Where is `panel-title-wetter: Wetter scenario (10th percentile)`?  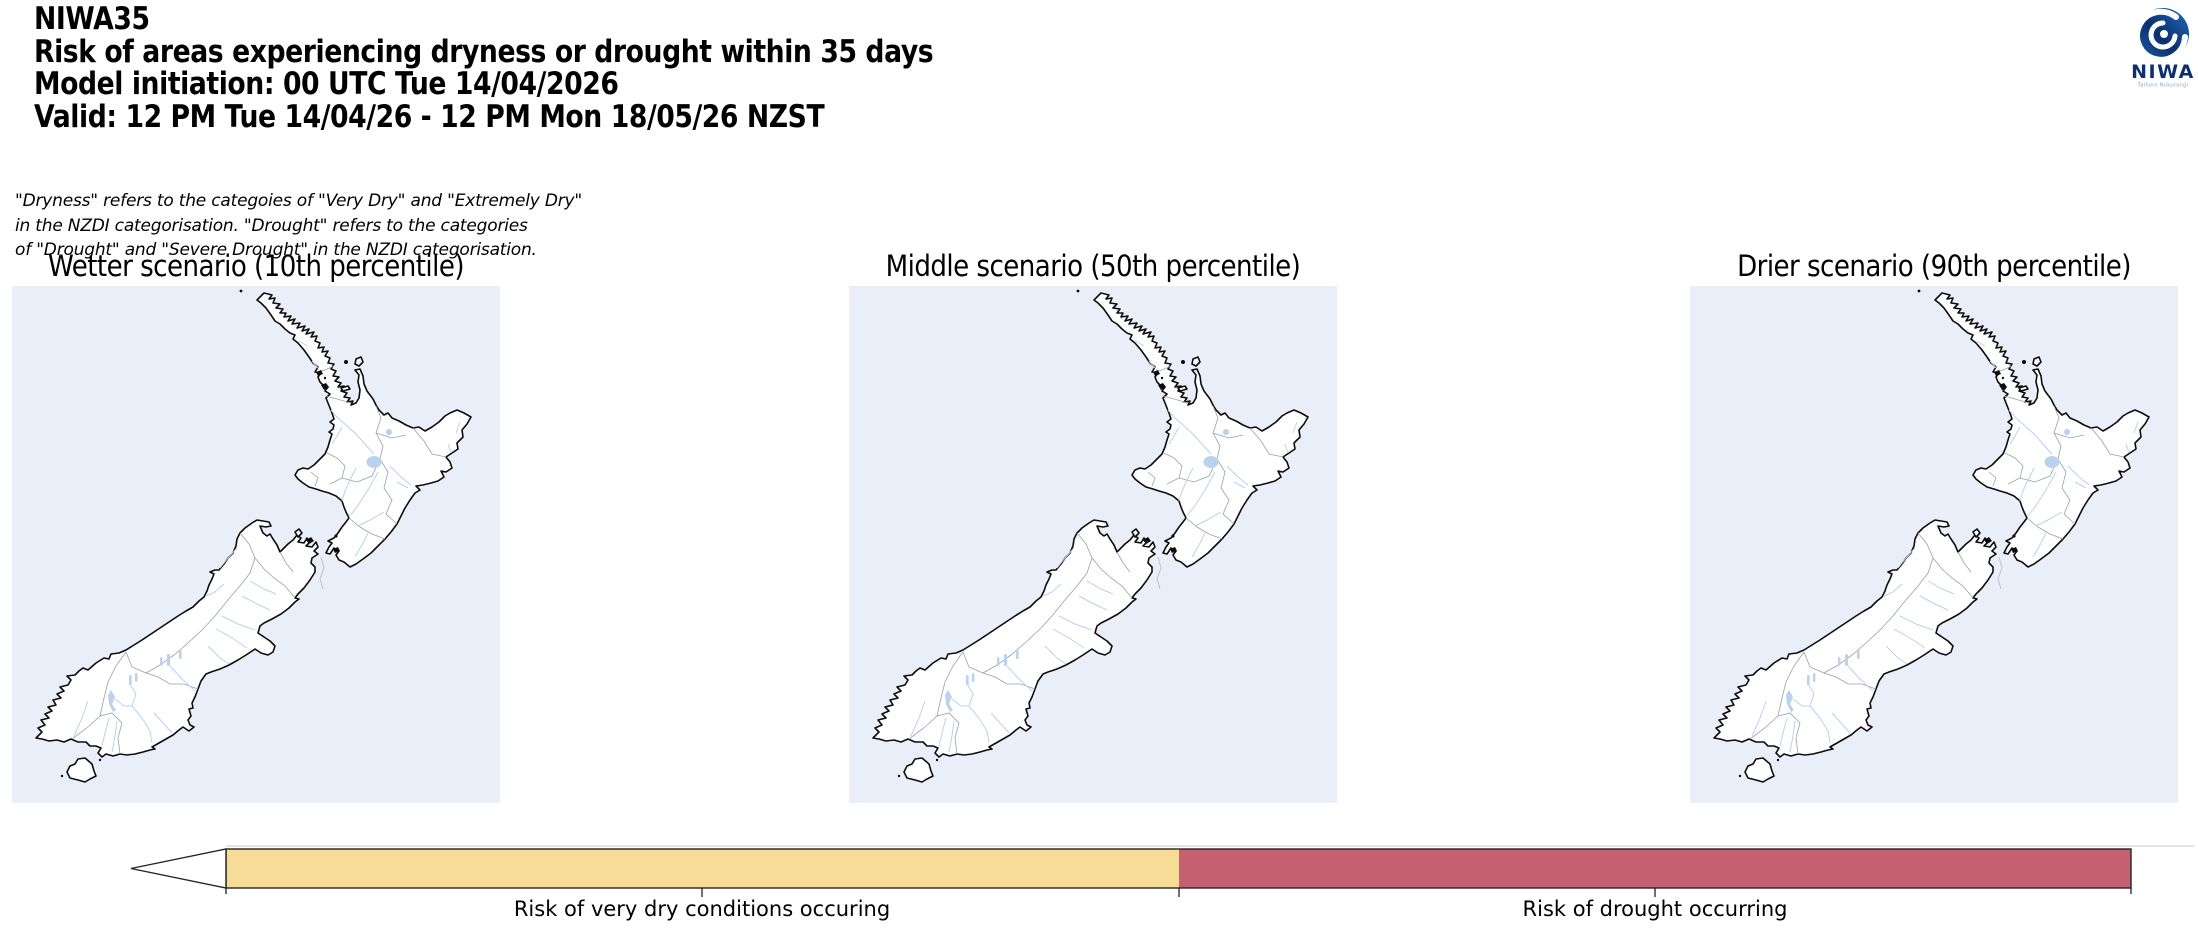 panel-title-wetter: Wetter scenario (10th percentile) is located at coordinates (256, 266).